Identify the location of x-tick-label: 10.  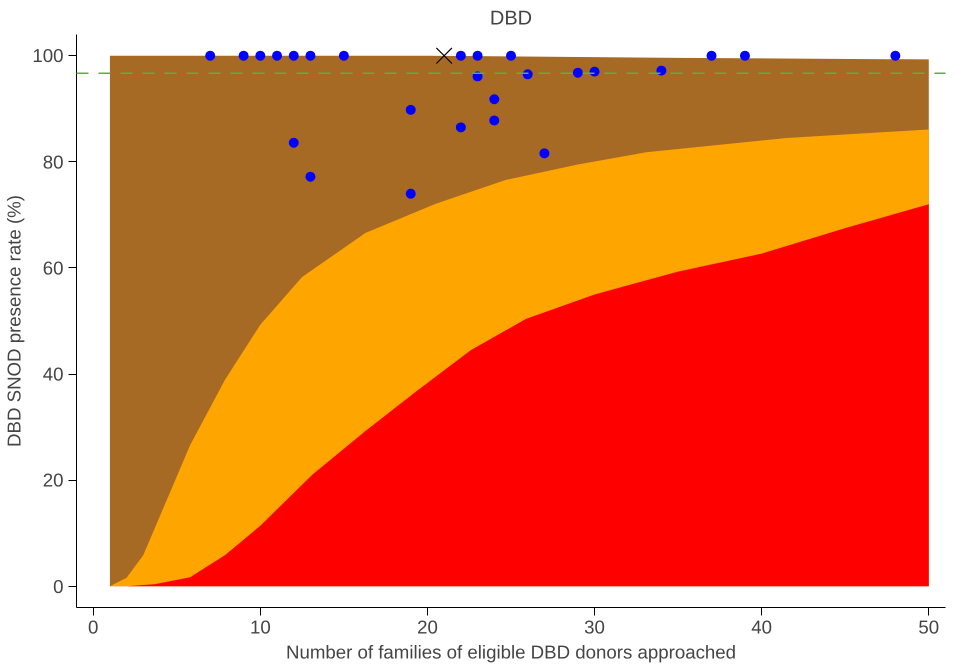
(260, 627).